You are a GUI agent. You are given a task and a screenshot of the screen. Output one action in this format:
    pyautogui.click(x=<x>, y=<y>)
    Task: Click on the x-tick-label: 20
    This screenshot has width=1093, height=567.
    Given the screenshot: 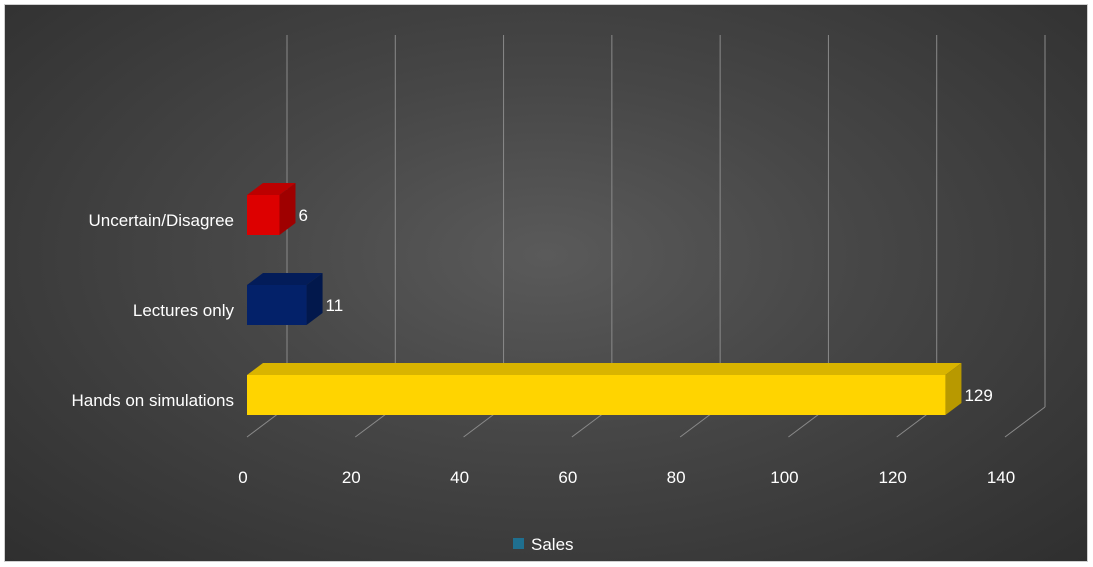 What is the action you would take?
    pyautogui.click(x=351, y=477)
    